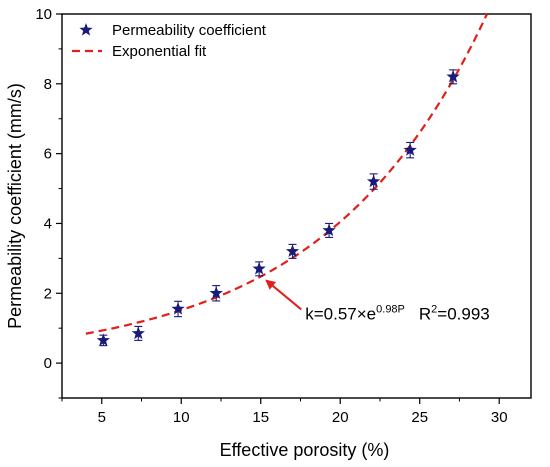  I want to click on y-axis-title: Permeability coefficient (mm/s), so click(15, 206).